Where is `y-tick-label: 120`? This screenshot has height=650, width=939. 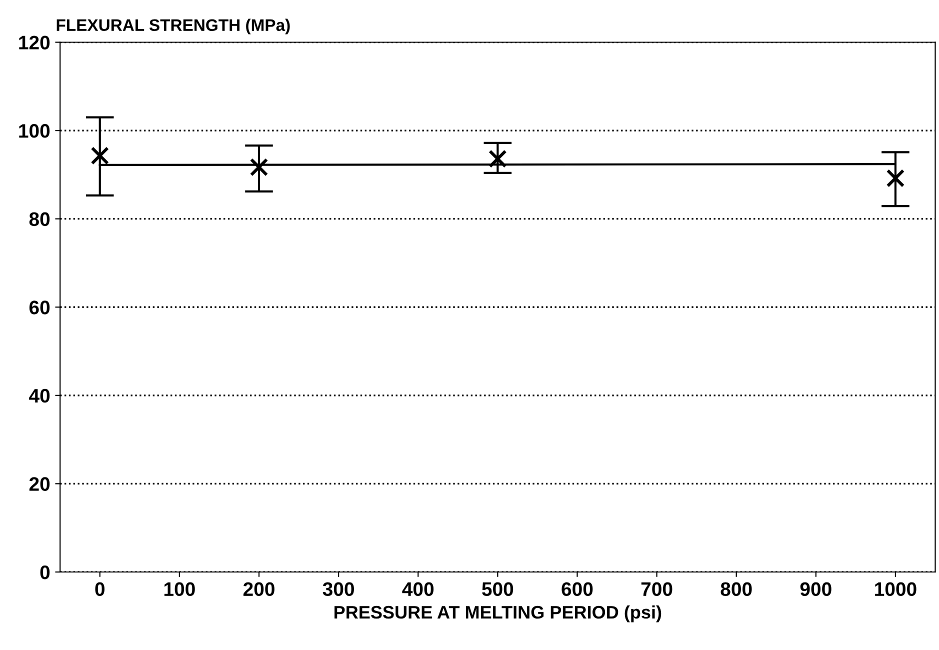
y-tick-label: 120 is located at coordinates (34, 43).